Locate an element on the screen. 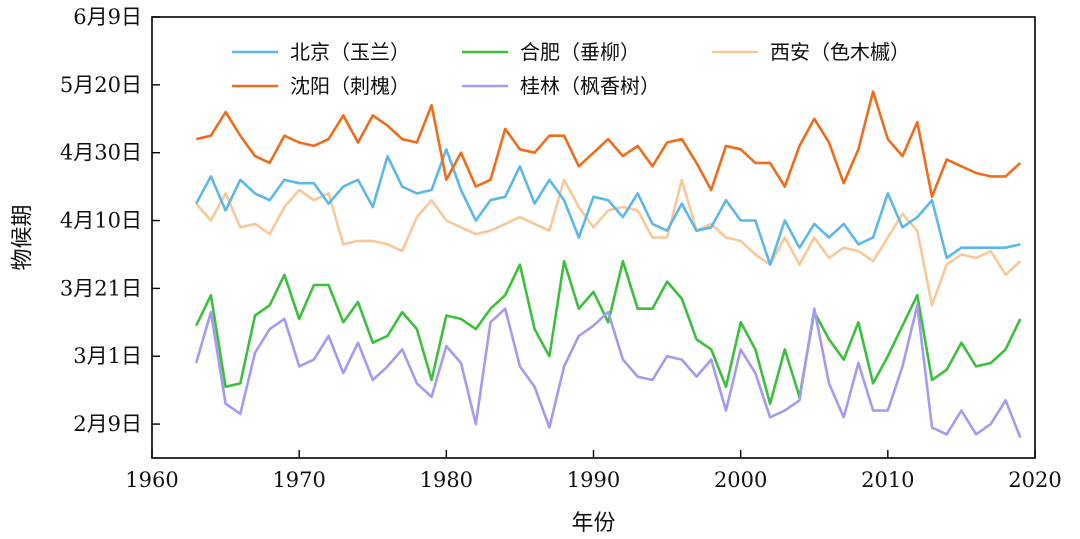 This screenshot has height=539, width=1080. x-tick-label: 1980 is located at coordinates (446, 480).